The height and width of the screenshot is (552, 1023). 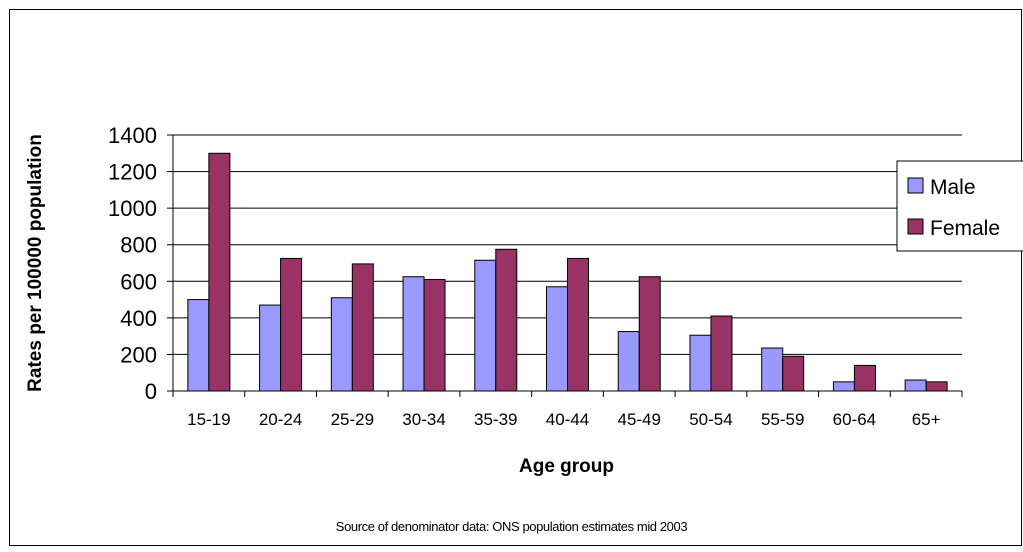 What do you see at coordinates (151, 391) in the screenshot?
I see `y-tick-label: 0` at bounding box center [151, 391].